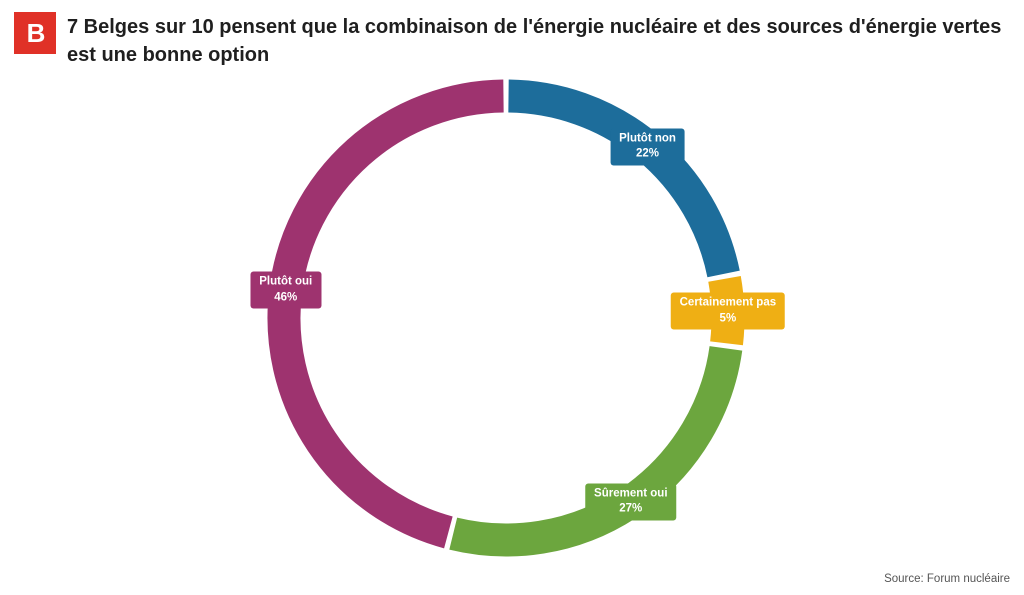  I want to click on segment-label-badge-0: Plutôt non 22%, so click(647, 147).